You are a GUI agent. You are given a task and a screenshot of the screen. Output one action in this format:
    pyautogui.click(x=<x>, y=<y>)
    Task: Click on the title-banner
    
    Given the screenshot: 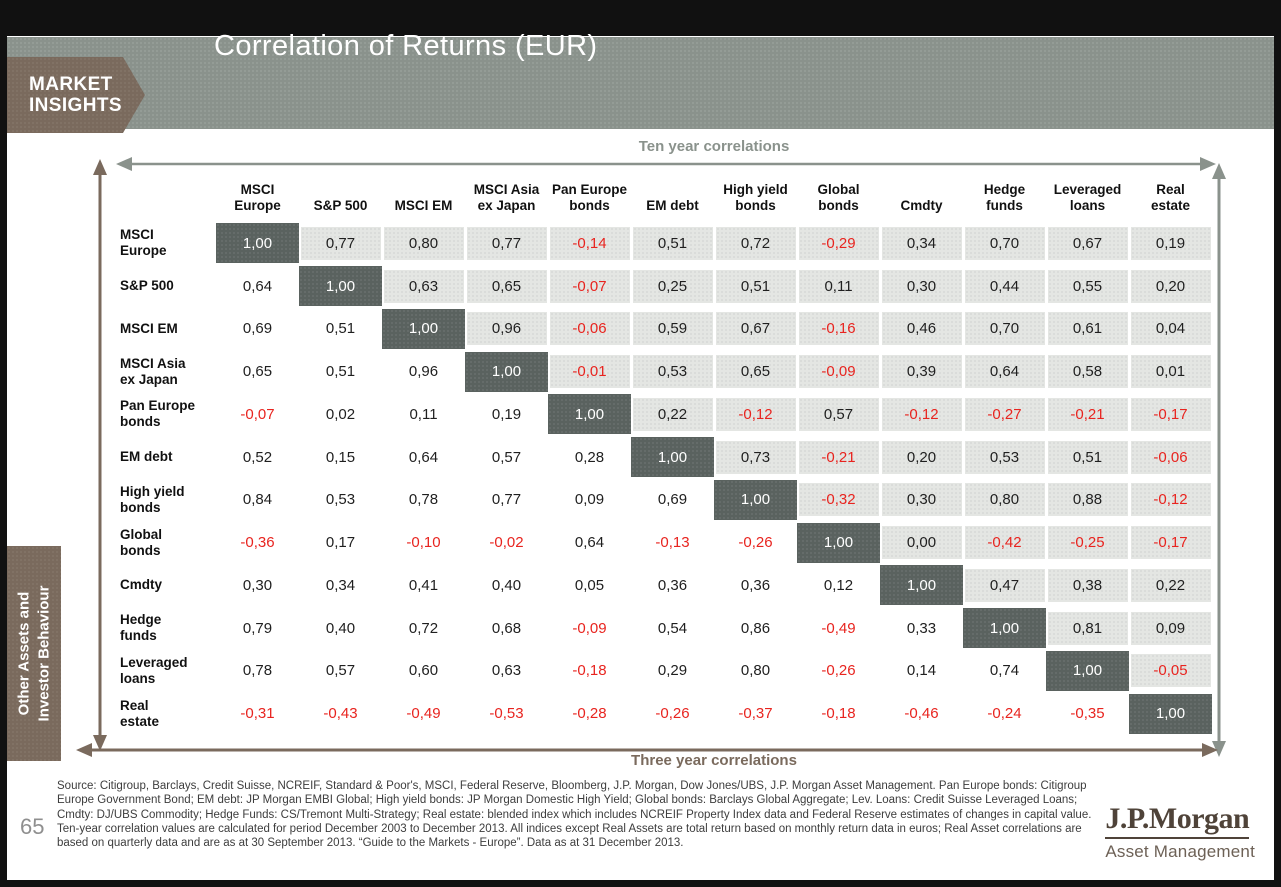 What is the action you would take?
    pyautogui.click(x=640, y=83)
    